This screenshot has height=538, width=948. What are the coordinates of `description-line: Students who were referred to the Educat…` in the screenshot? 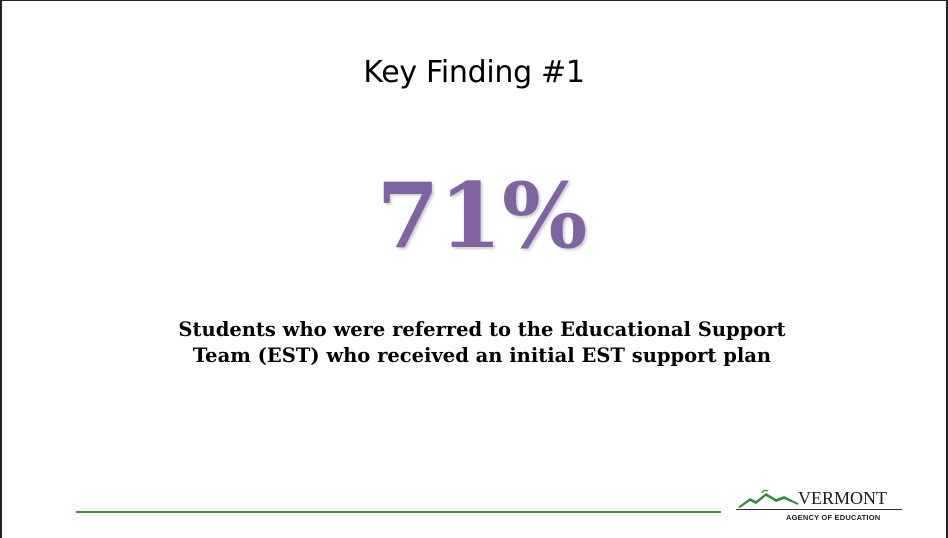 It's located at (482, 329).